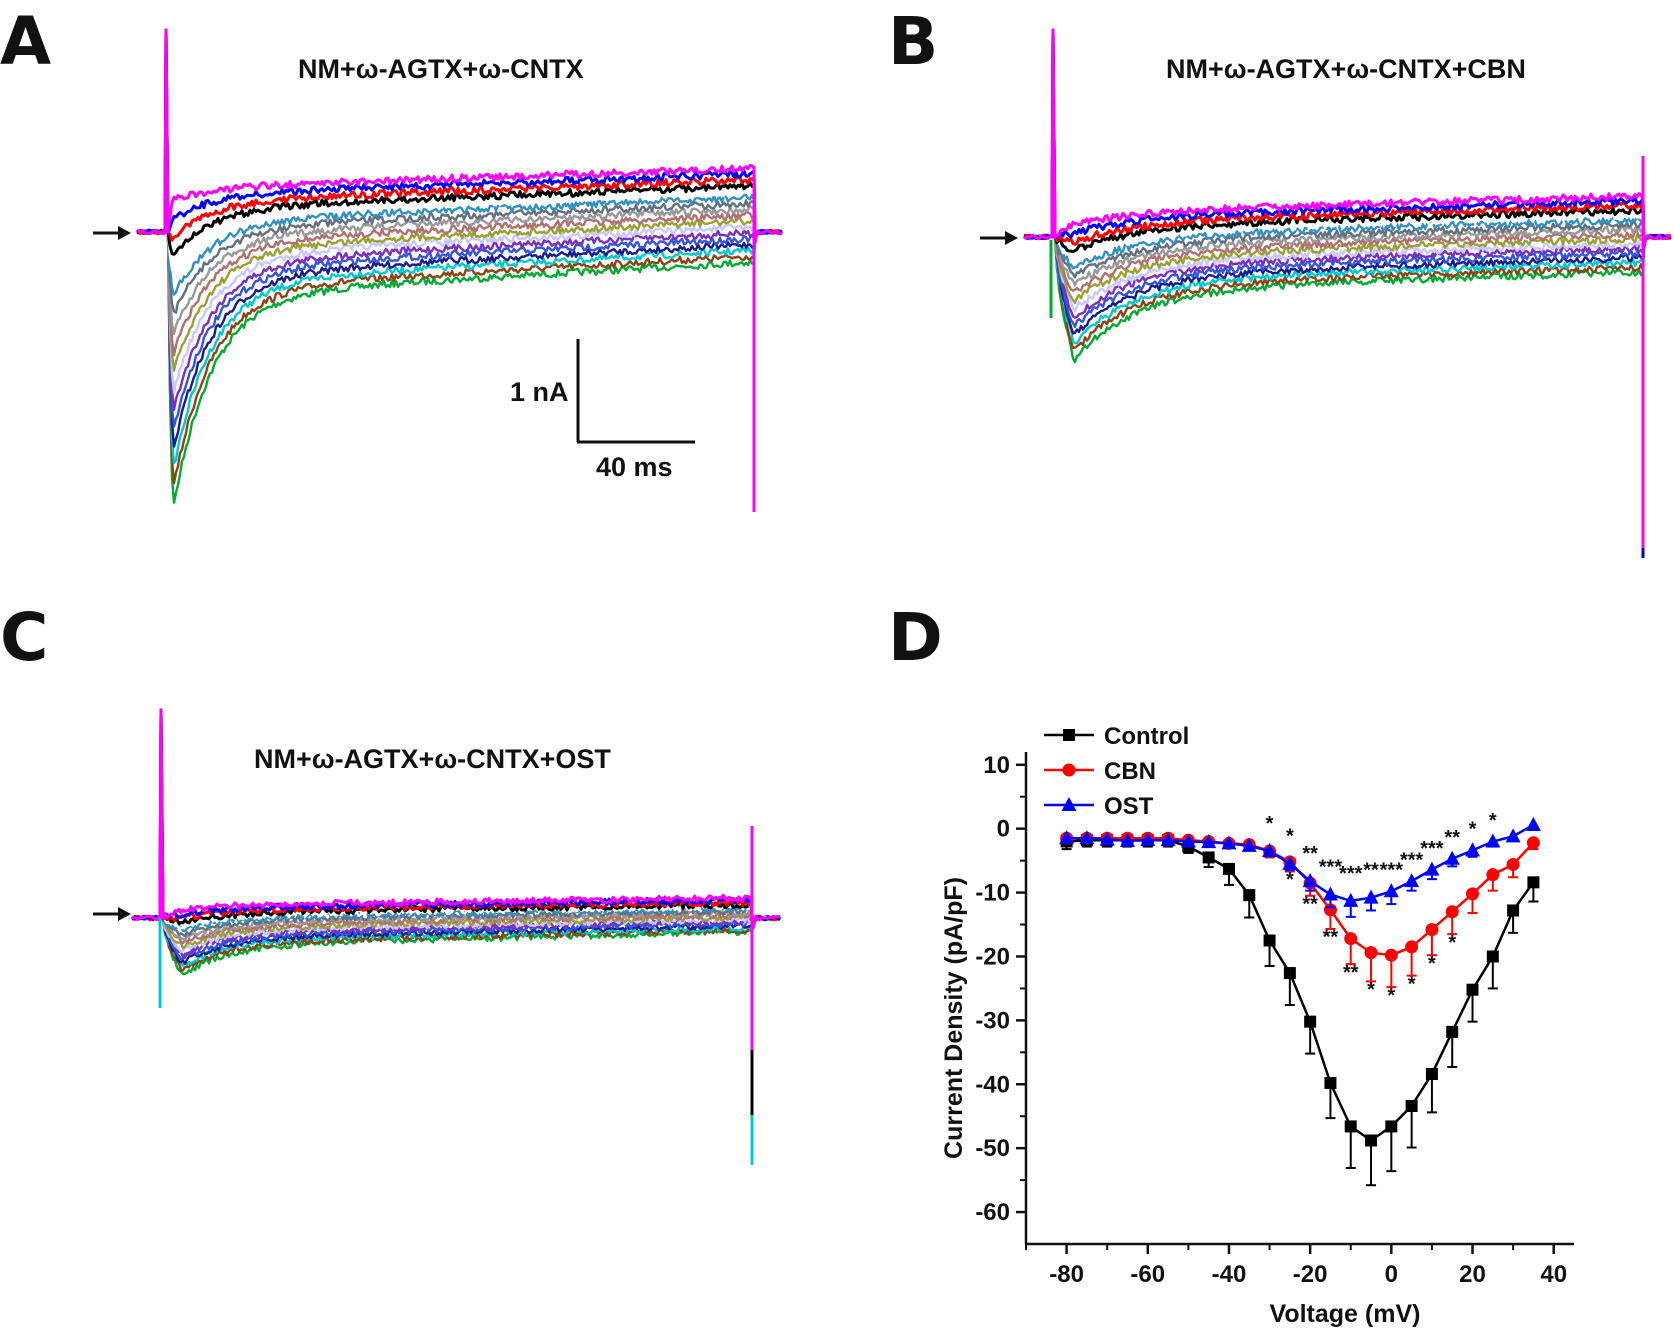  What do you see at coordinates (996, 765) in the screenshot?
I see `y-tick-label: 10` at bounding box center [996, 765].